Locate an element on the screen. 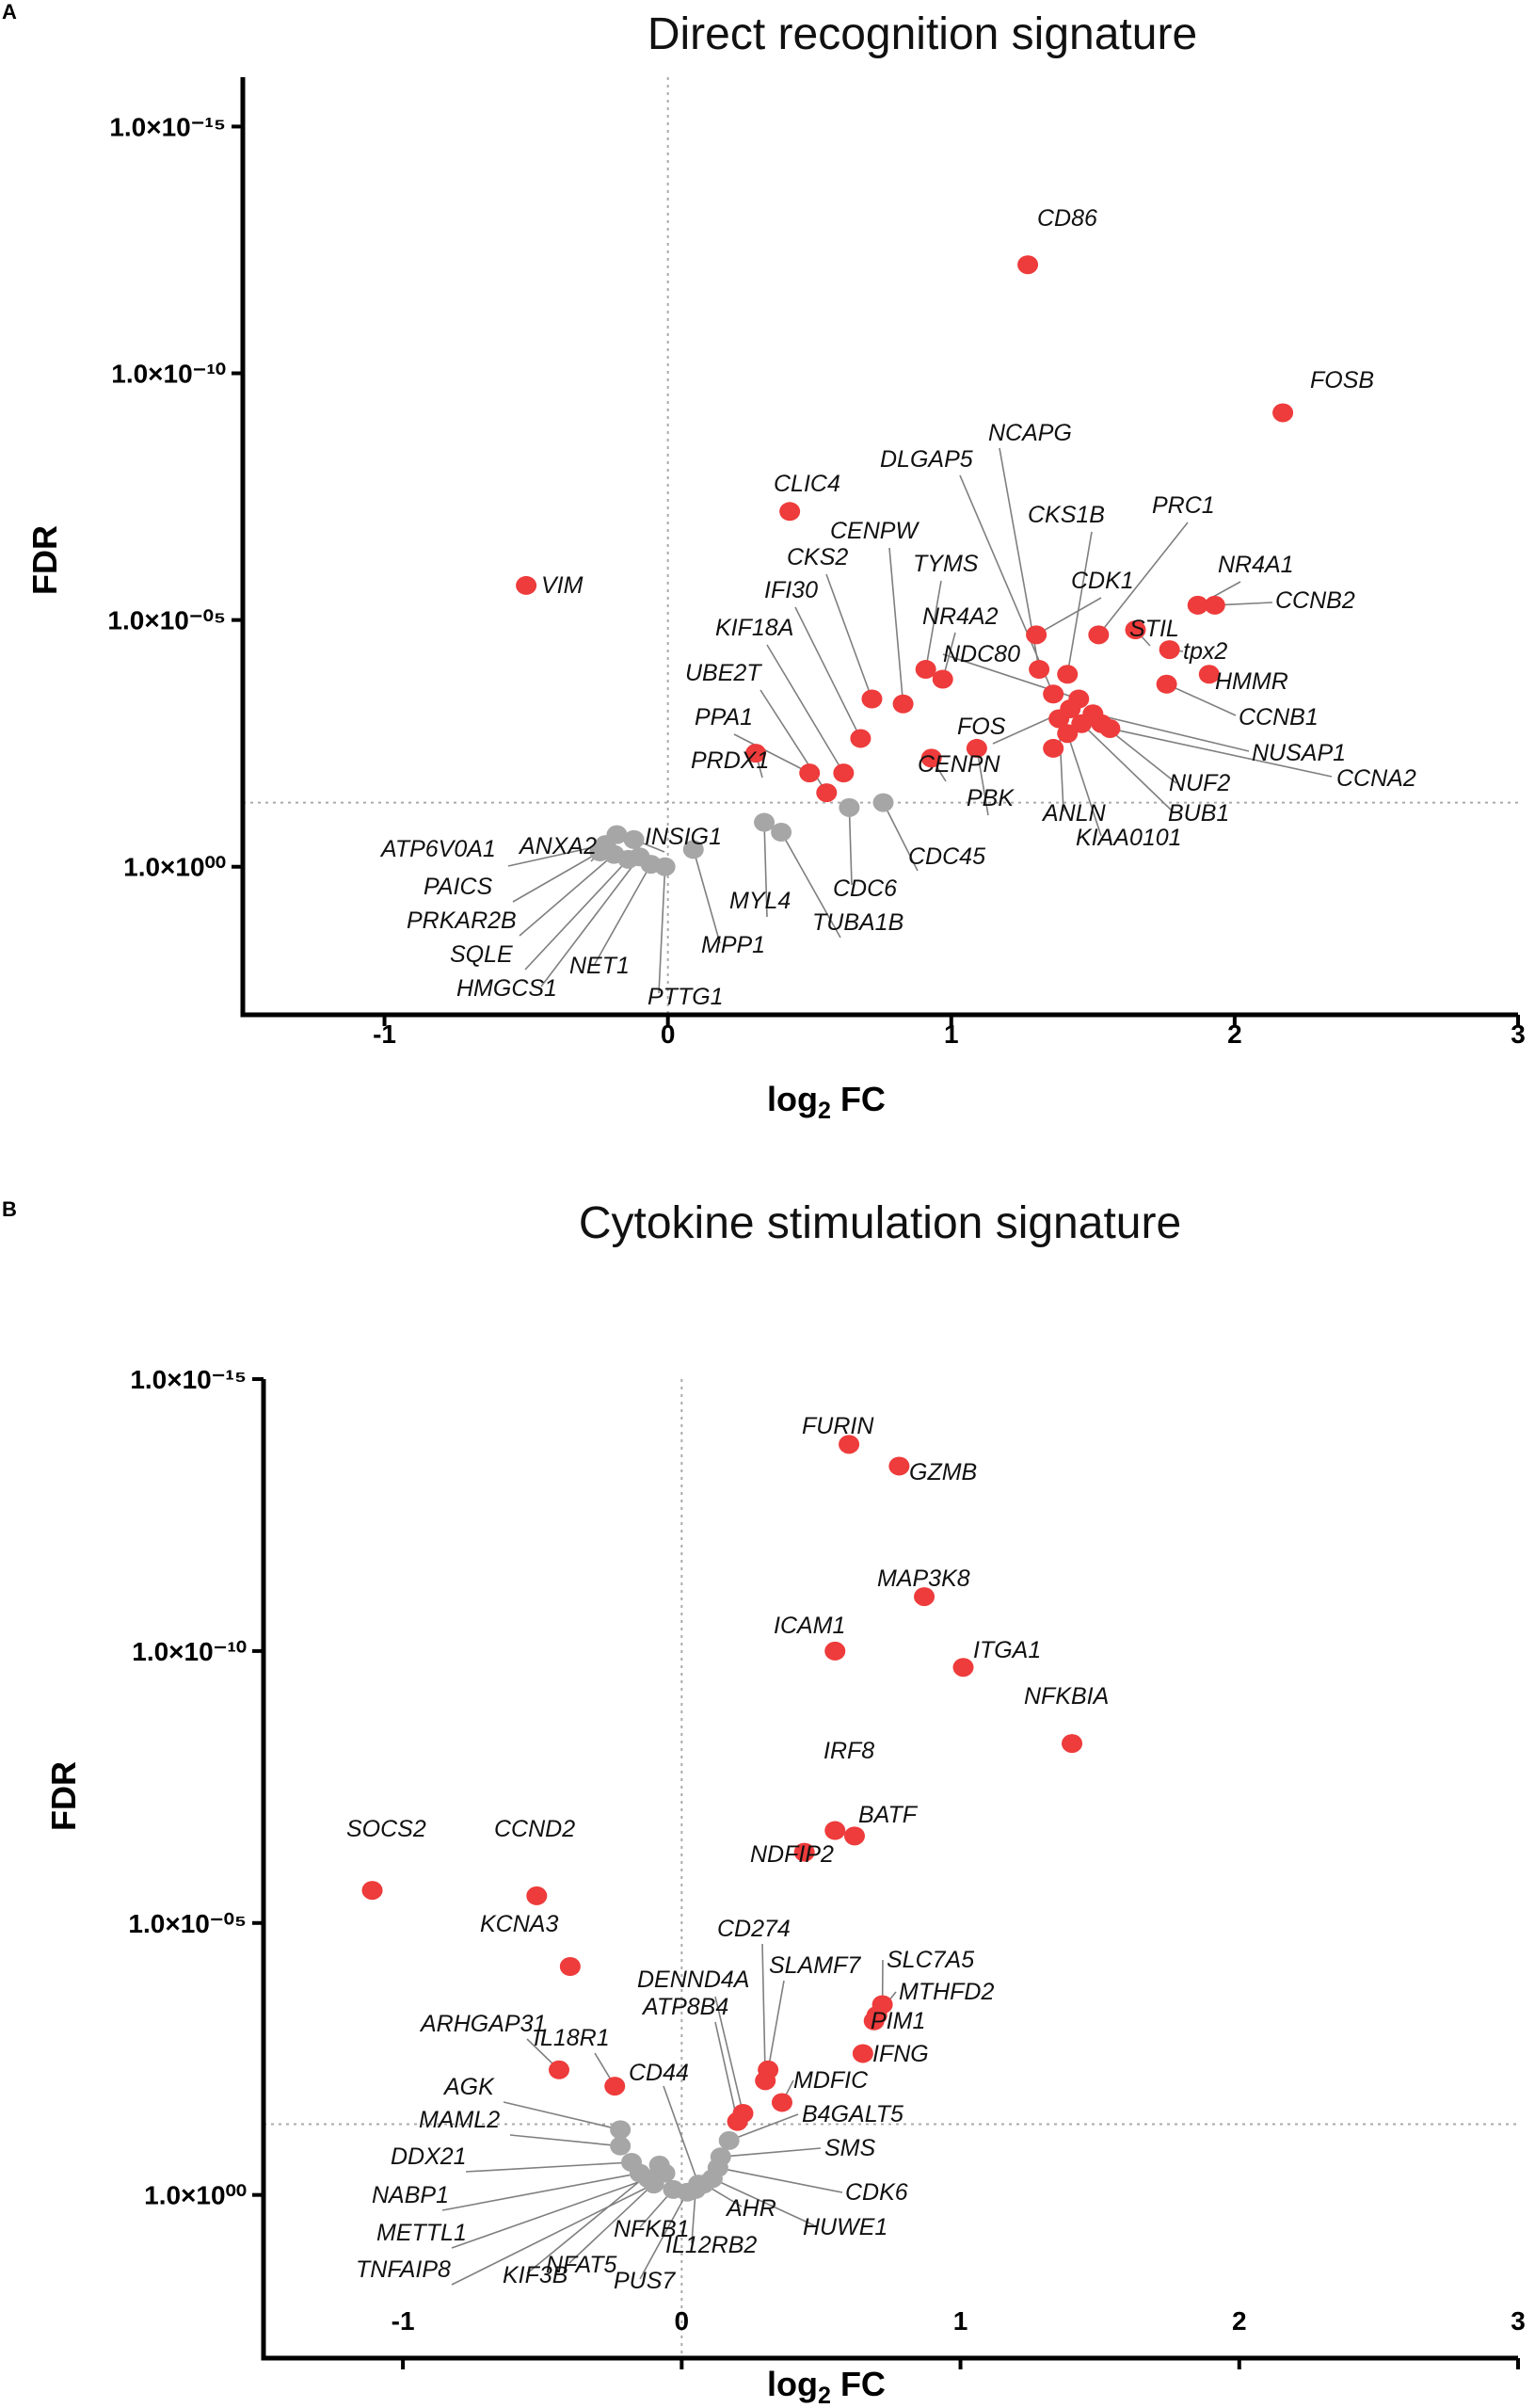  gene-label-stil: STIL is located at coordinates (1154, 629).